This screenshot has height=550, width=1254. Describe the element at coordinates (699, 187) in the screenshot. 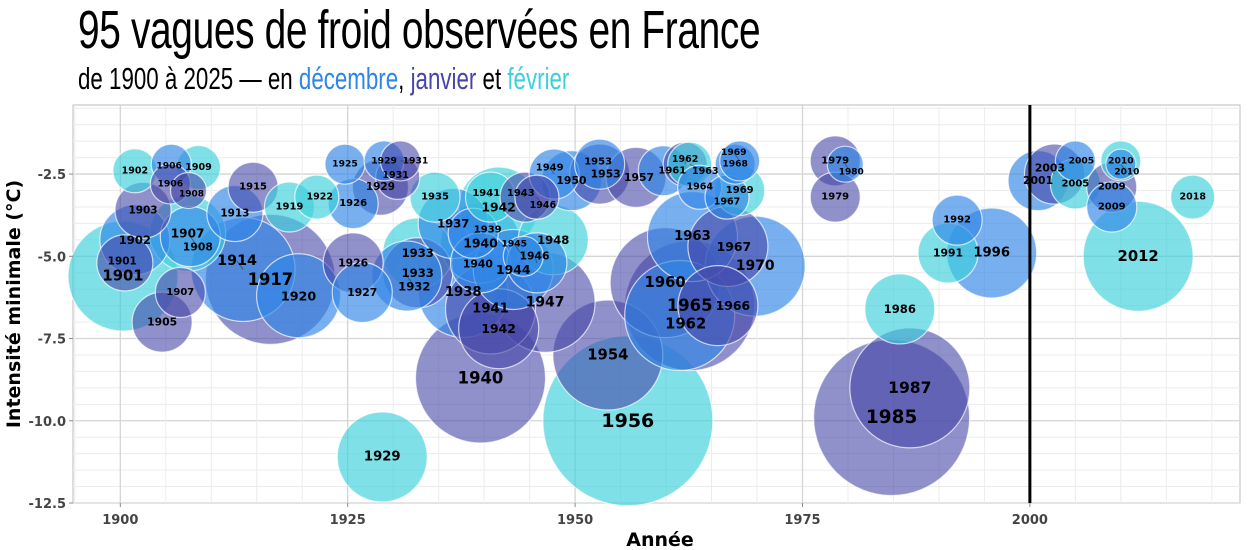

I see `bubble-label: 1964` at that location.